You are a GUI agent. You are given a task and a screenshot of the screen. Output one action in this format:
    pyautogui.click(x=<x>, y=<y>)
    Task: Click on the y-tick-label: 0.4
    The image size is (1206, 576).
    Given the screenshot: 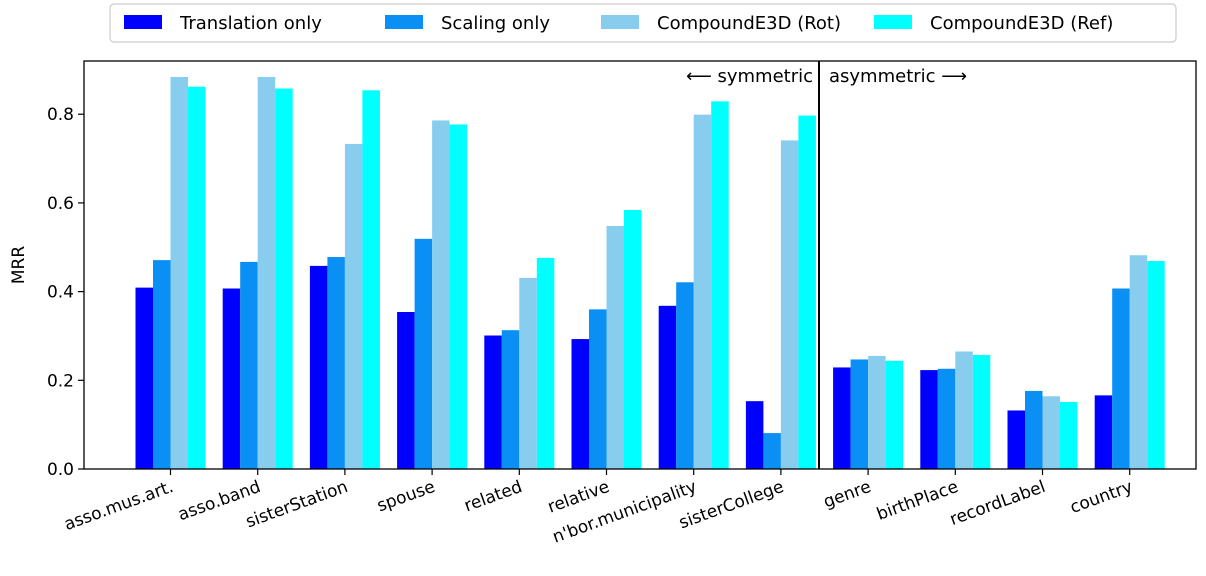 What is the action you would take?
    pyautogui.click(x=60, y=293)
    